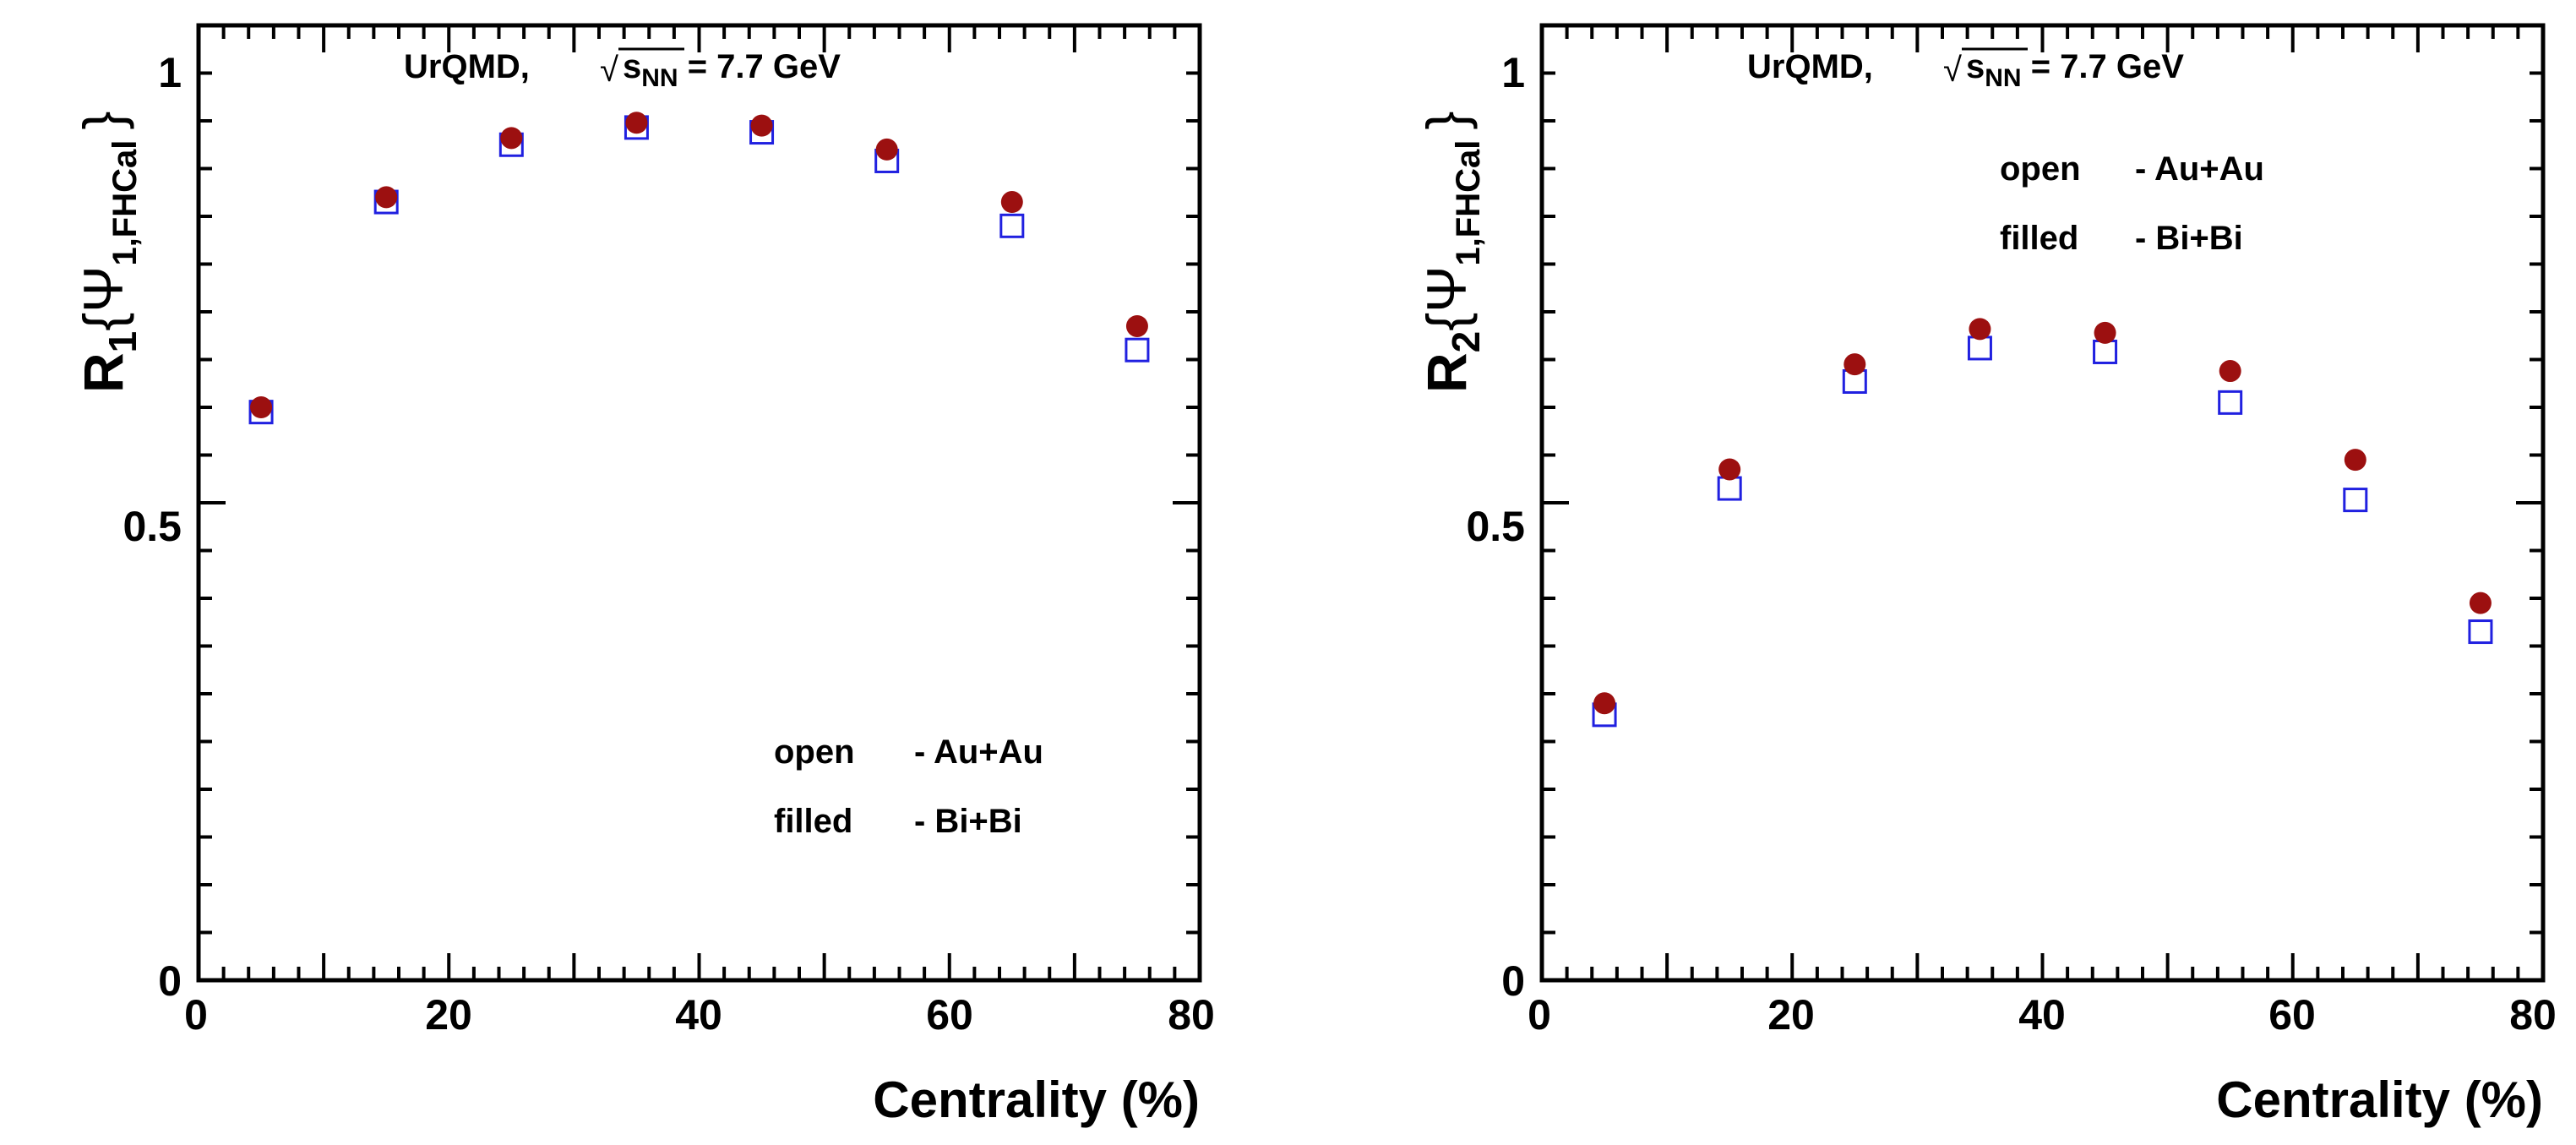 Image resolution: width=2576 pixels, height=1145 pixels. I want to click on y-axis-title: R2{Ψ1,FHCal}, so click(1451, 252).